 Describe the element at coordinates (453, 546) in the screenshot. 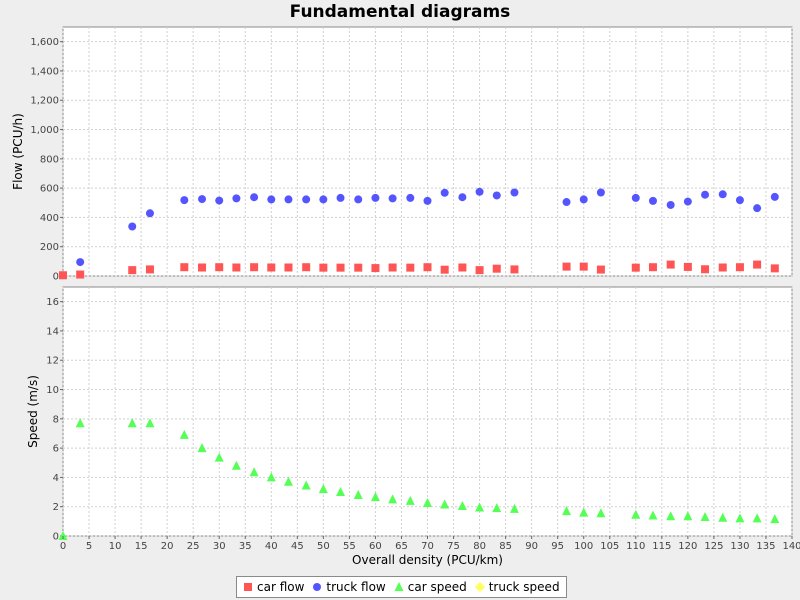

I see `x-tick-label: 75` at that location.